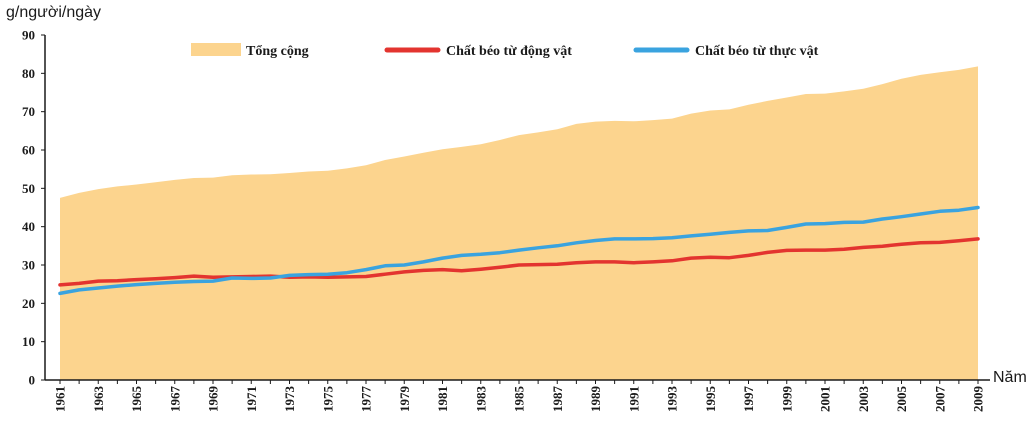  I want to click on y-tick-label: 50, so click(28, 188).